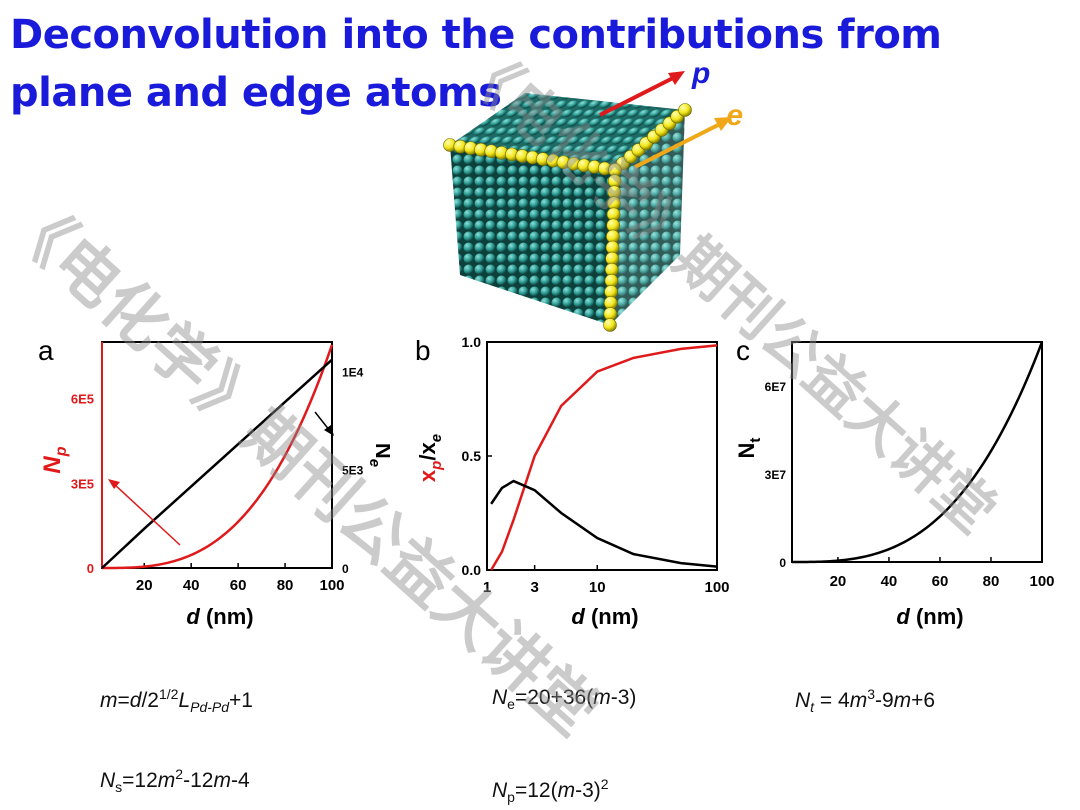 The width and height of the screenshot is (1080, 810). Describe the element at coordinates (331, 585) in the screenshot. I see `panel-a-xtick-label: 100` at that location.